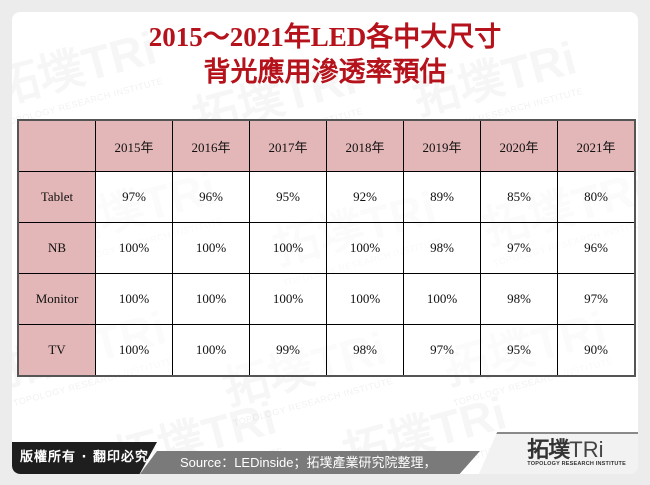  Describe the element at coordinates (442, 197) in the screenshot. I see `table-cell: 89%` at that location.